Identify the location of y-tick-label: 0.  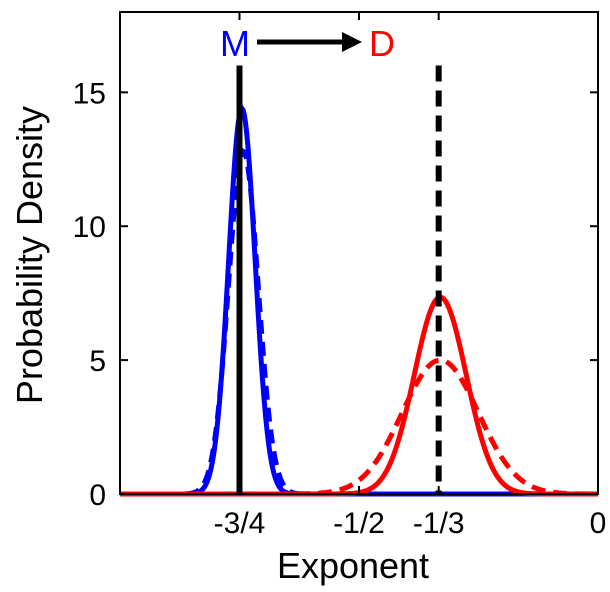
(97, 495).